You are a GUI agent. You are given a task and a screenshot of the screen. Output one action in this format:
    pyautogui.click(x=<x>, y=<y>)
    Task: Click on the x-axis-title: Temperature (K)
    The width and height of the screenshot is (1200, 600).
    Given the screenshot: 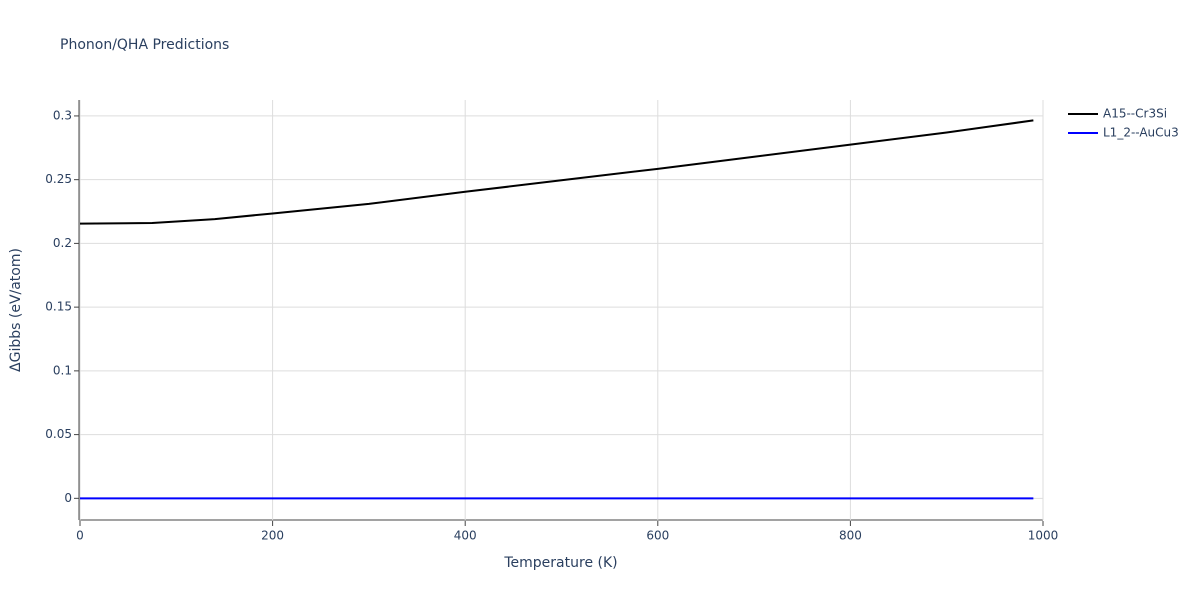 What is the action you would take?
    pyautogui.click(x=560, y=563)
    